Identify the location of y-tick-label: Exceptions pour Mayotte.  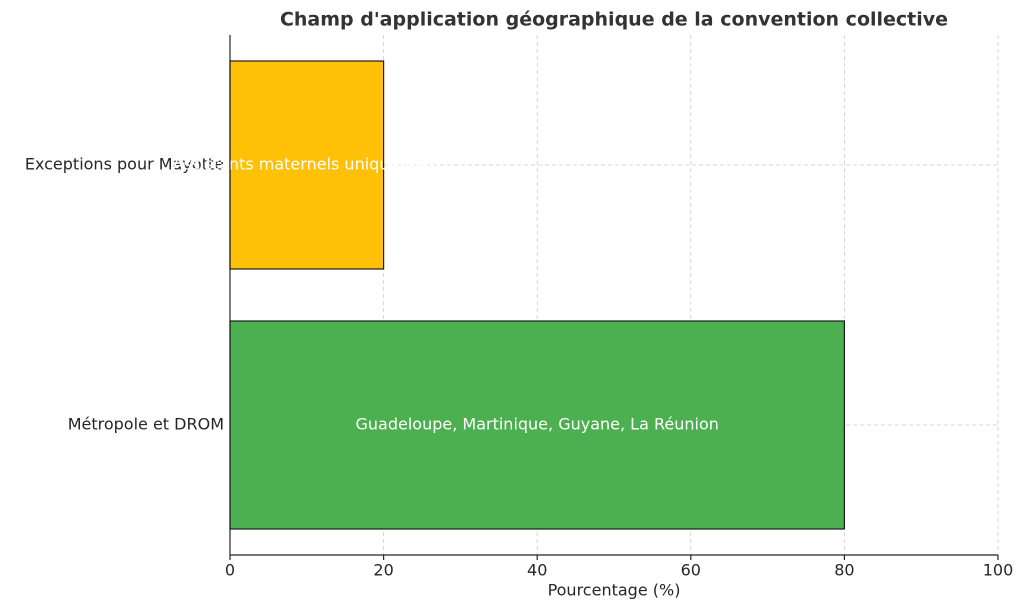
(124, 164).